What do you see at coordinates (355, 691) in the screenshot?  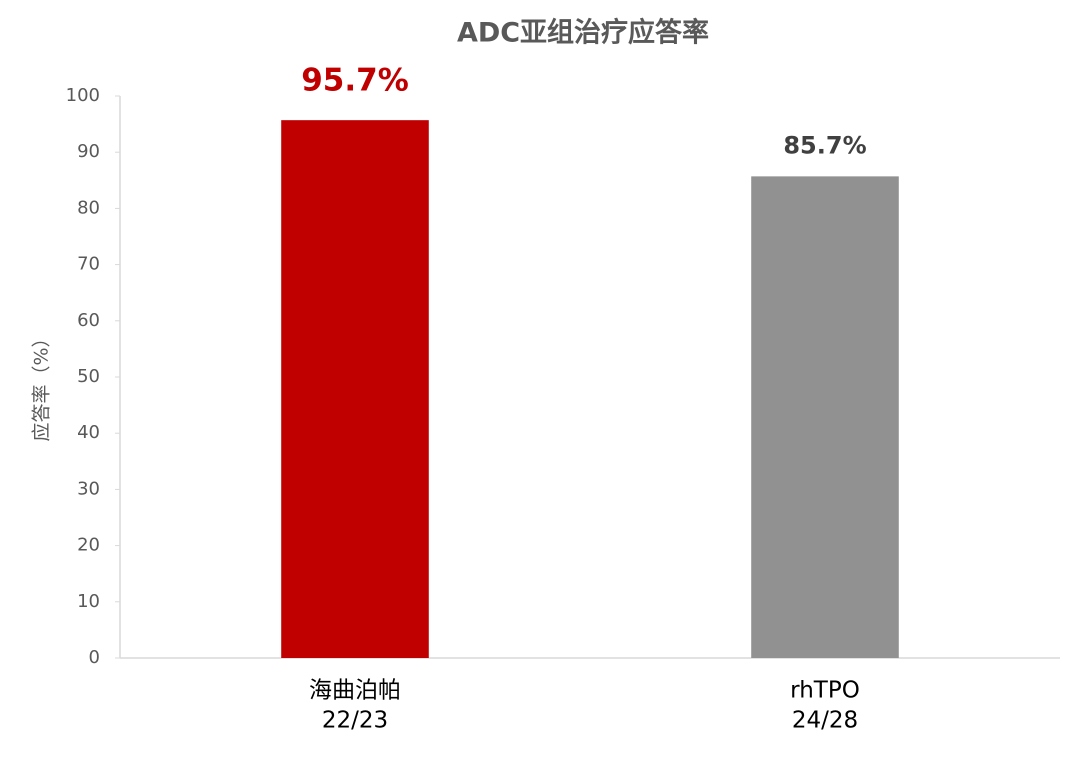 I see `x-tick-label: 海曲泊帕` at bounding box center [355, 691].